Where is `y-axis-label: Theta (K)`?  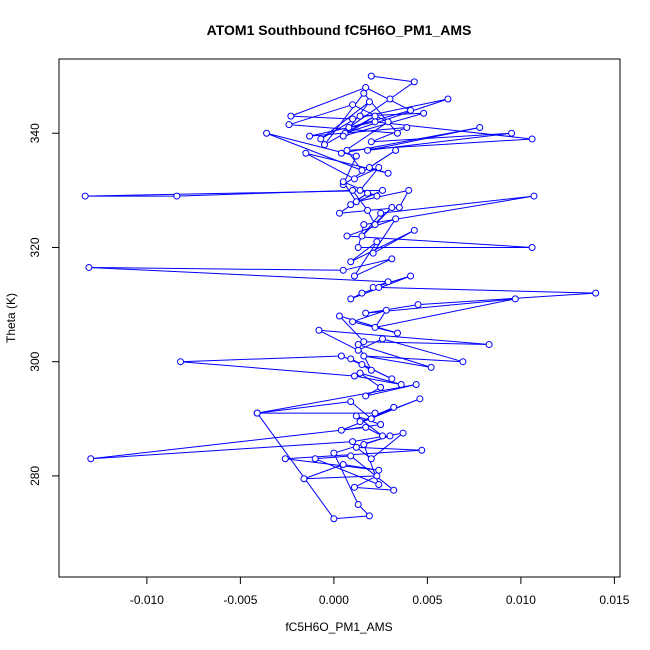
y-axis-label: Theta (K) is located at coordinates (11, 318).